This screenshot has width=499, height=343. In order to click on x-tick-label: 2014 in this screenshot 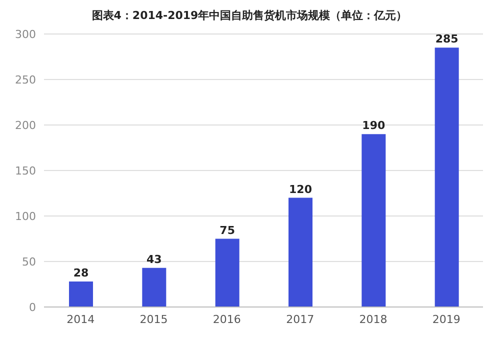, I will do `click(80, 319)`.